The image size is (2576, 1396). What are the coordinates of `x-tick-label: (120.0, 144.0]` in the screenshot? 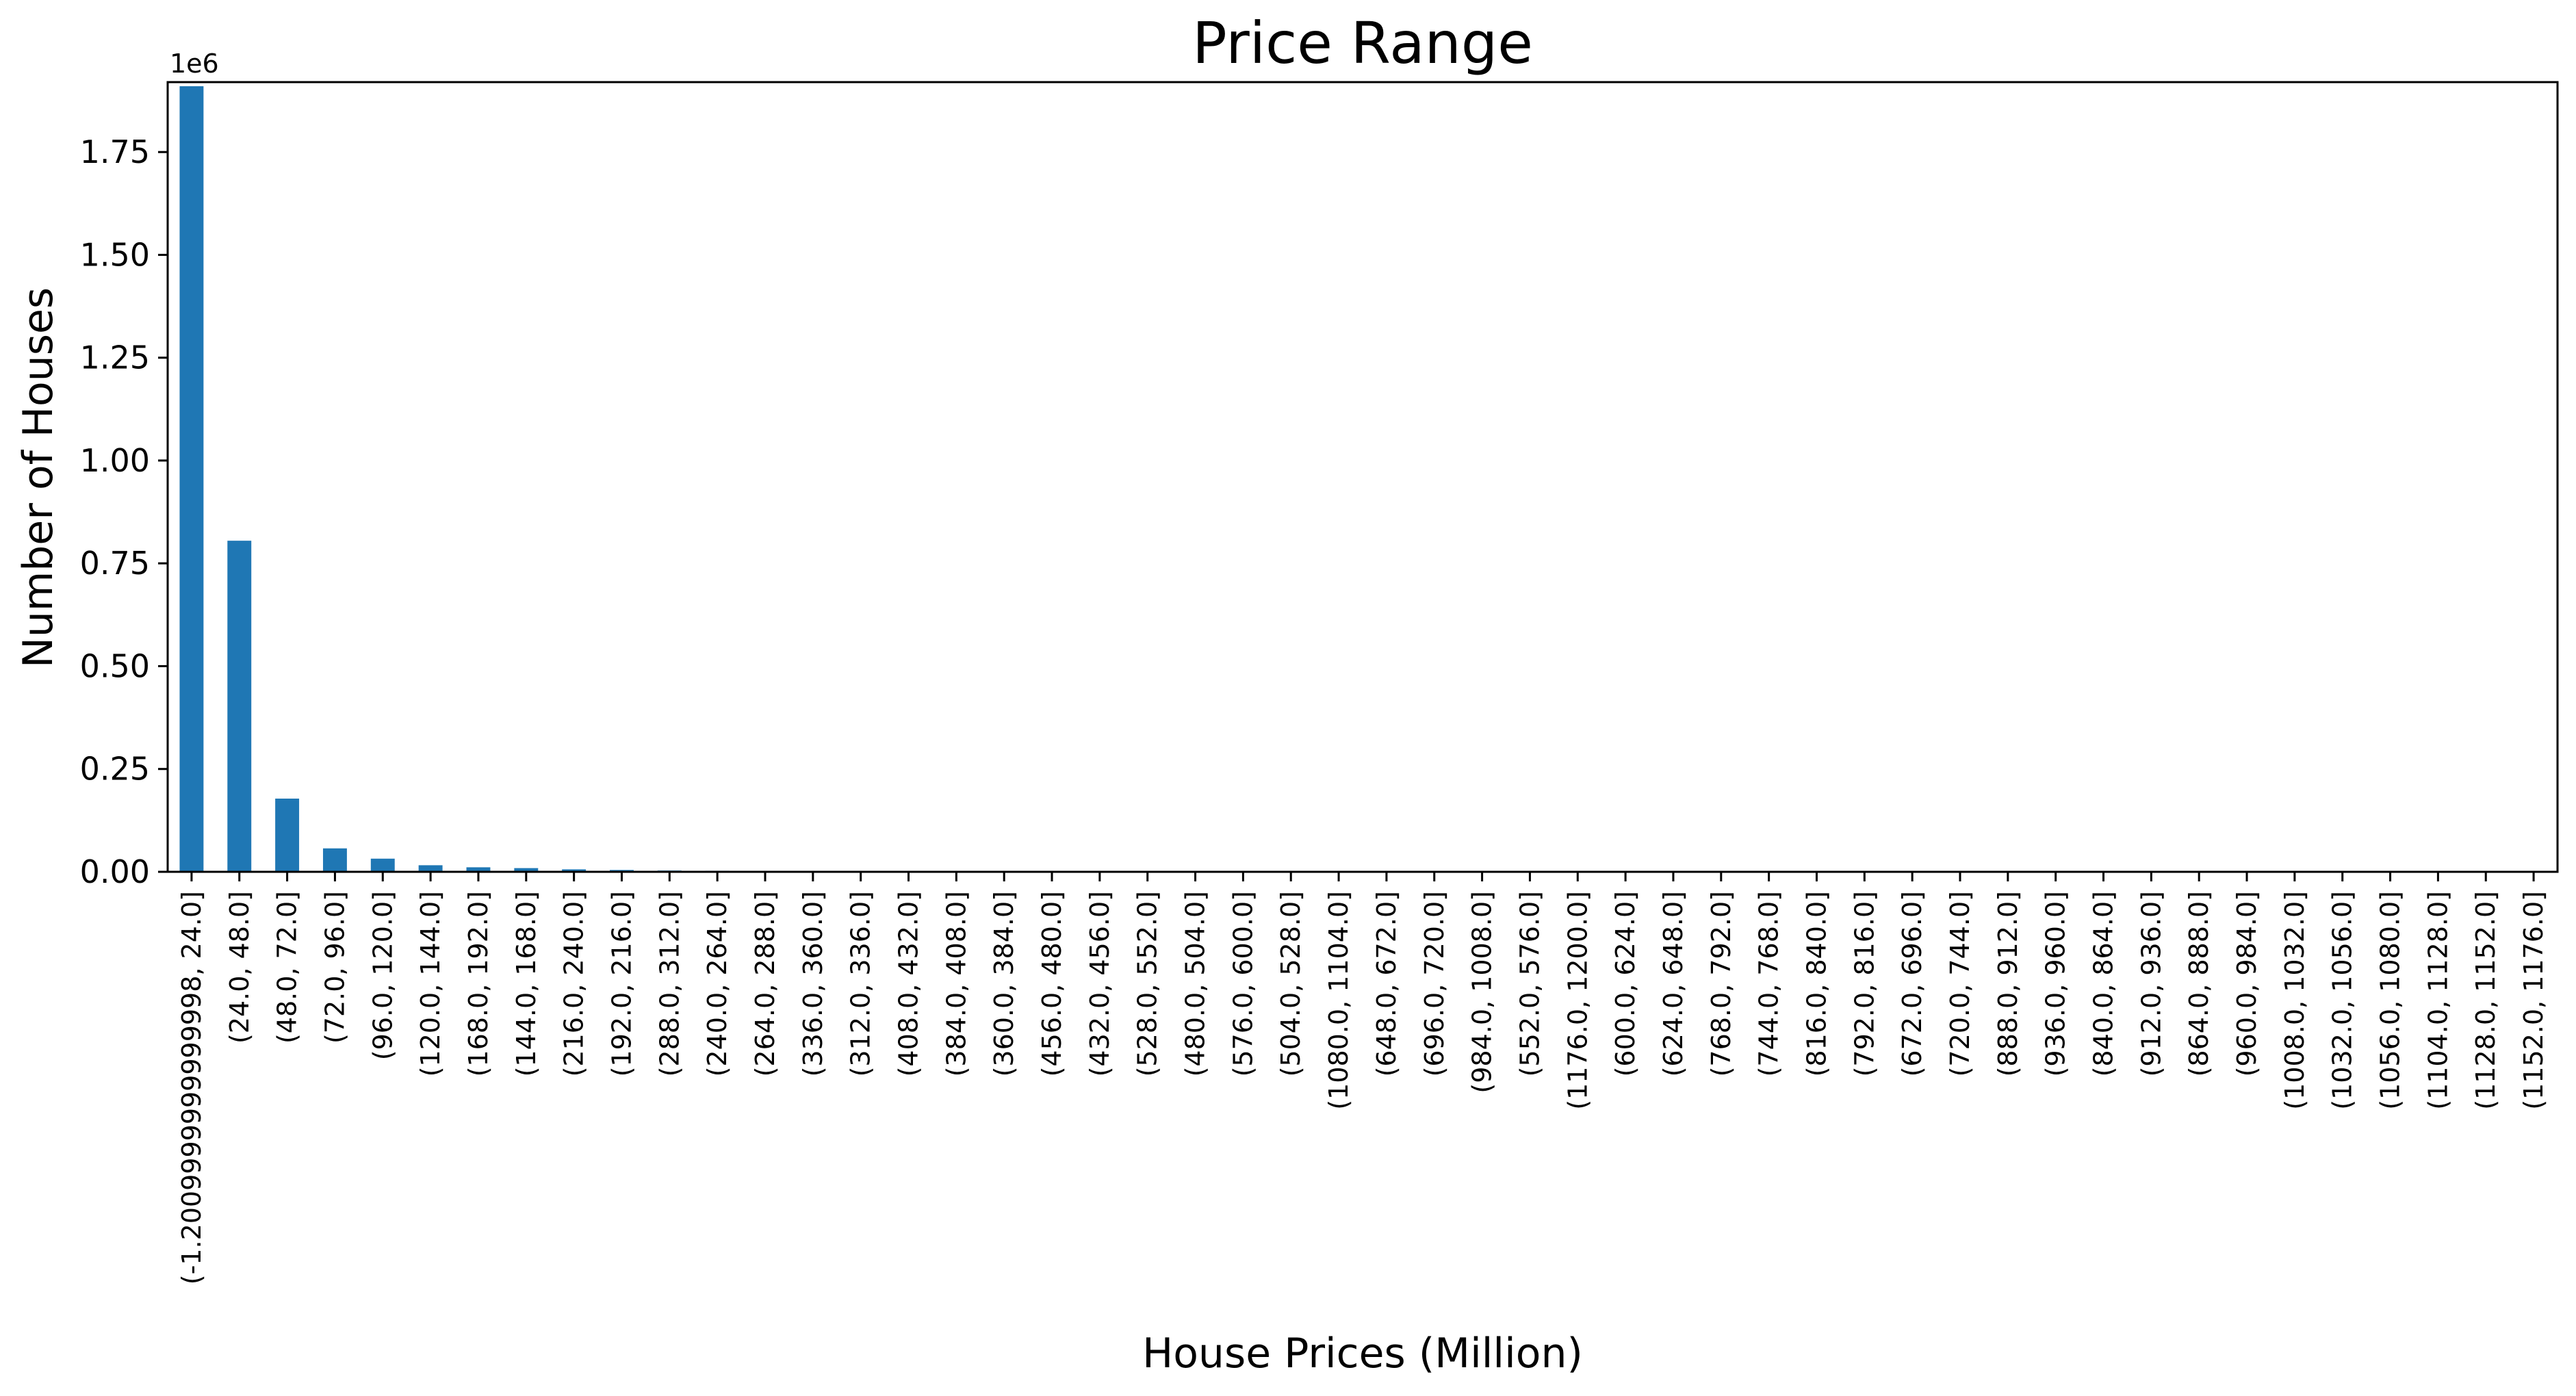 It's located at (430, 983).